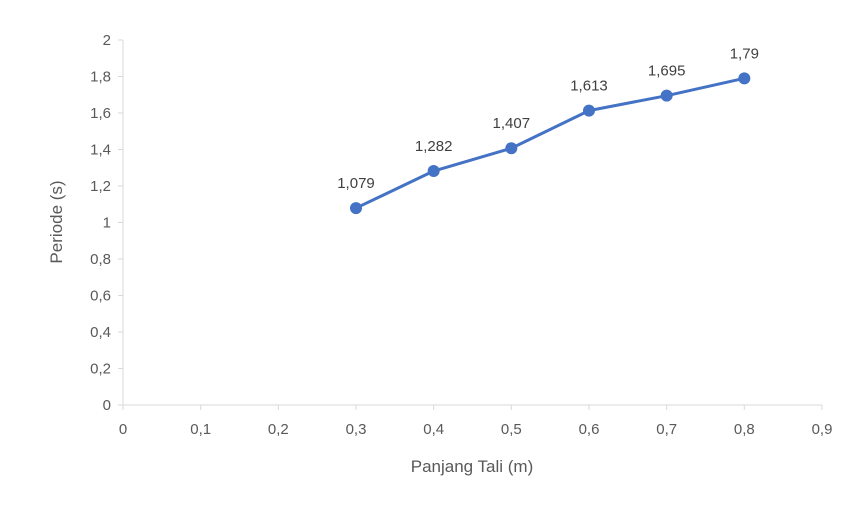 The height and width of the screenshot is (508, 846). Describe the element at coordinates (100, 113) in the screenshot. I see `y-tick-label: 1,6` at that location.